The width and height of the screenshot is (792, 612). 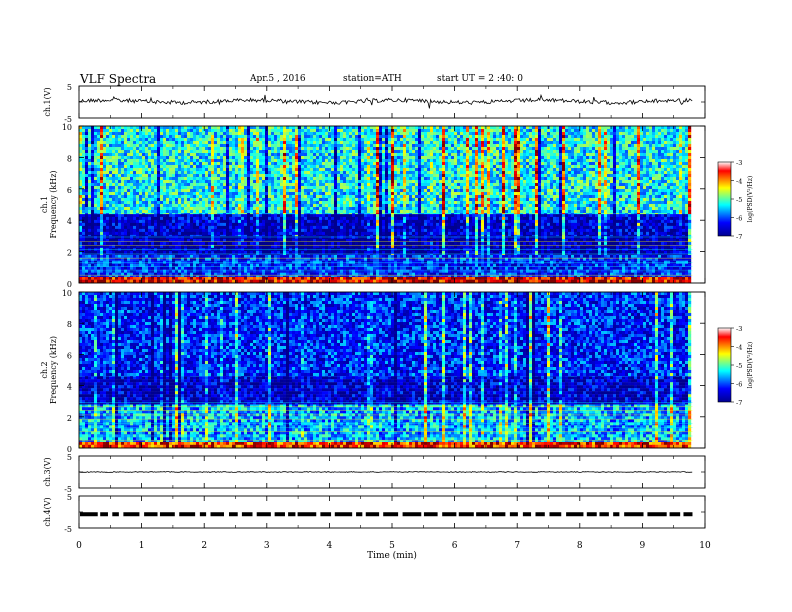 What do you see at coordinates (739, 182) in the screenshot?
I see `ch1-spectrogram-colorbar-tick-label: -4` at bounding box center [739, 182].